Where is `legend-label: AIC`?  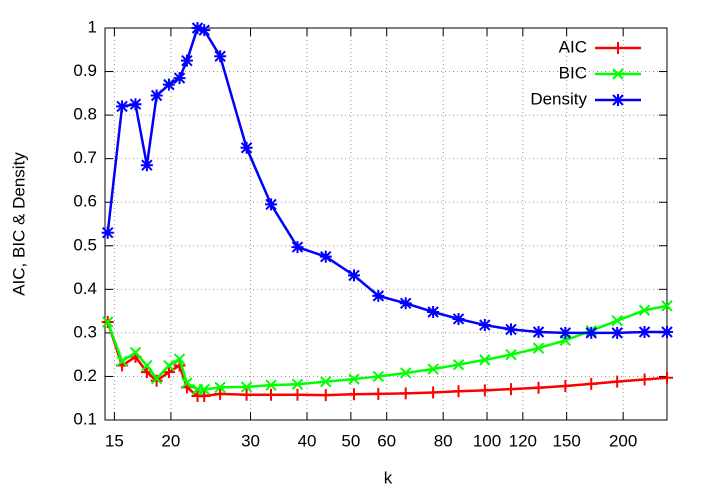
legend-label: AIC is located at coordinates (573, 46).